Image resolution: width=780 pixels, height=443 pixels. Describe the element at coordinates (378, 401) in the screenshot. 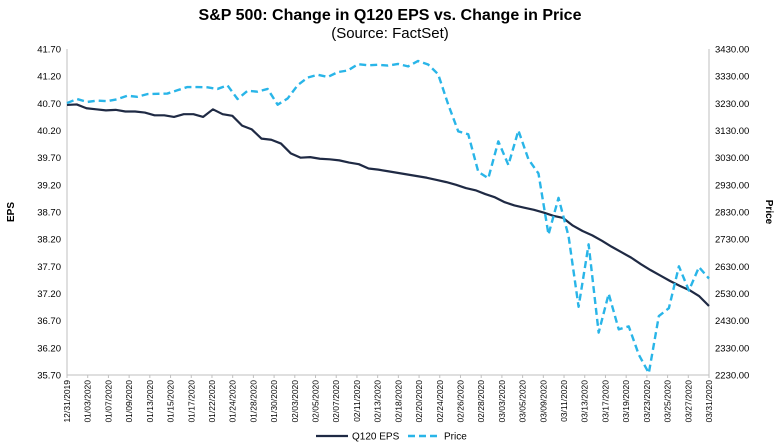

I see `x-axis-tick-label: 02/13/2020` at that location.